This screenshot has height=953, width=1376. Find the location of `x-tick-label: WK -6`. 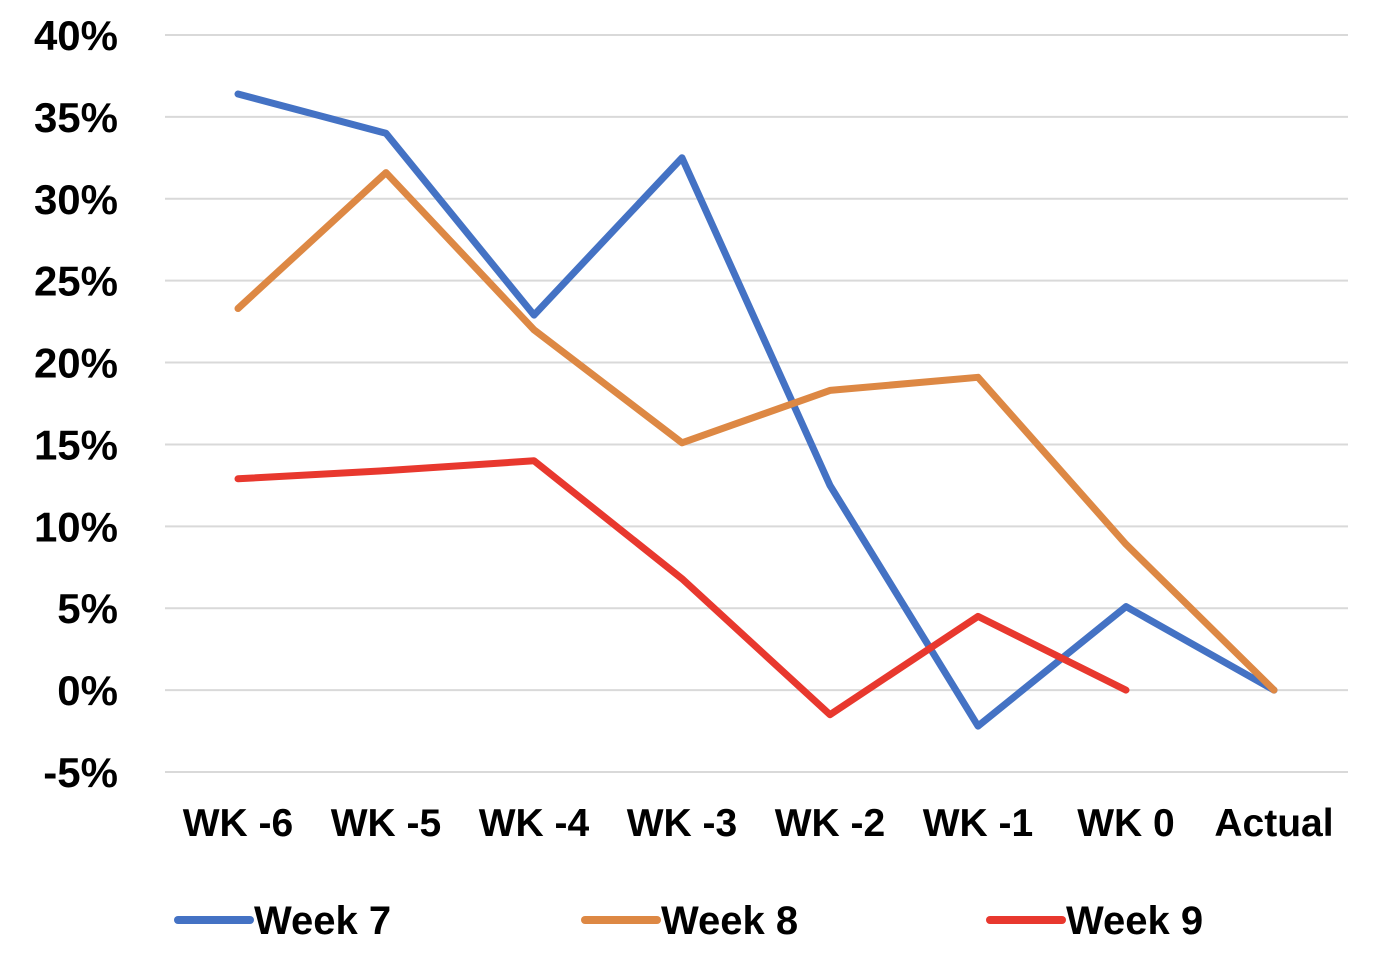

x-tick-label: WK -6 is located at coordinates (238, 823).